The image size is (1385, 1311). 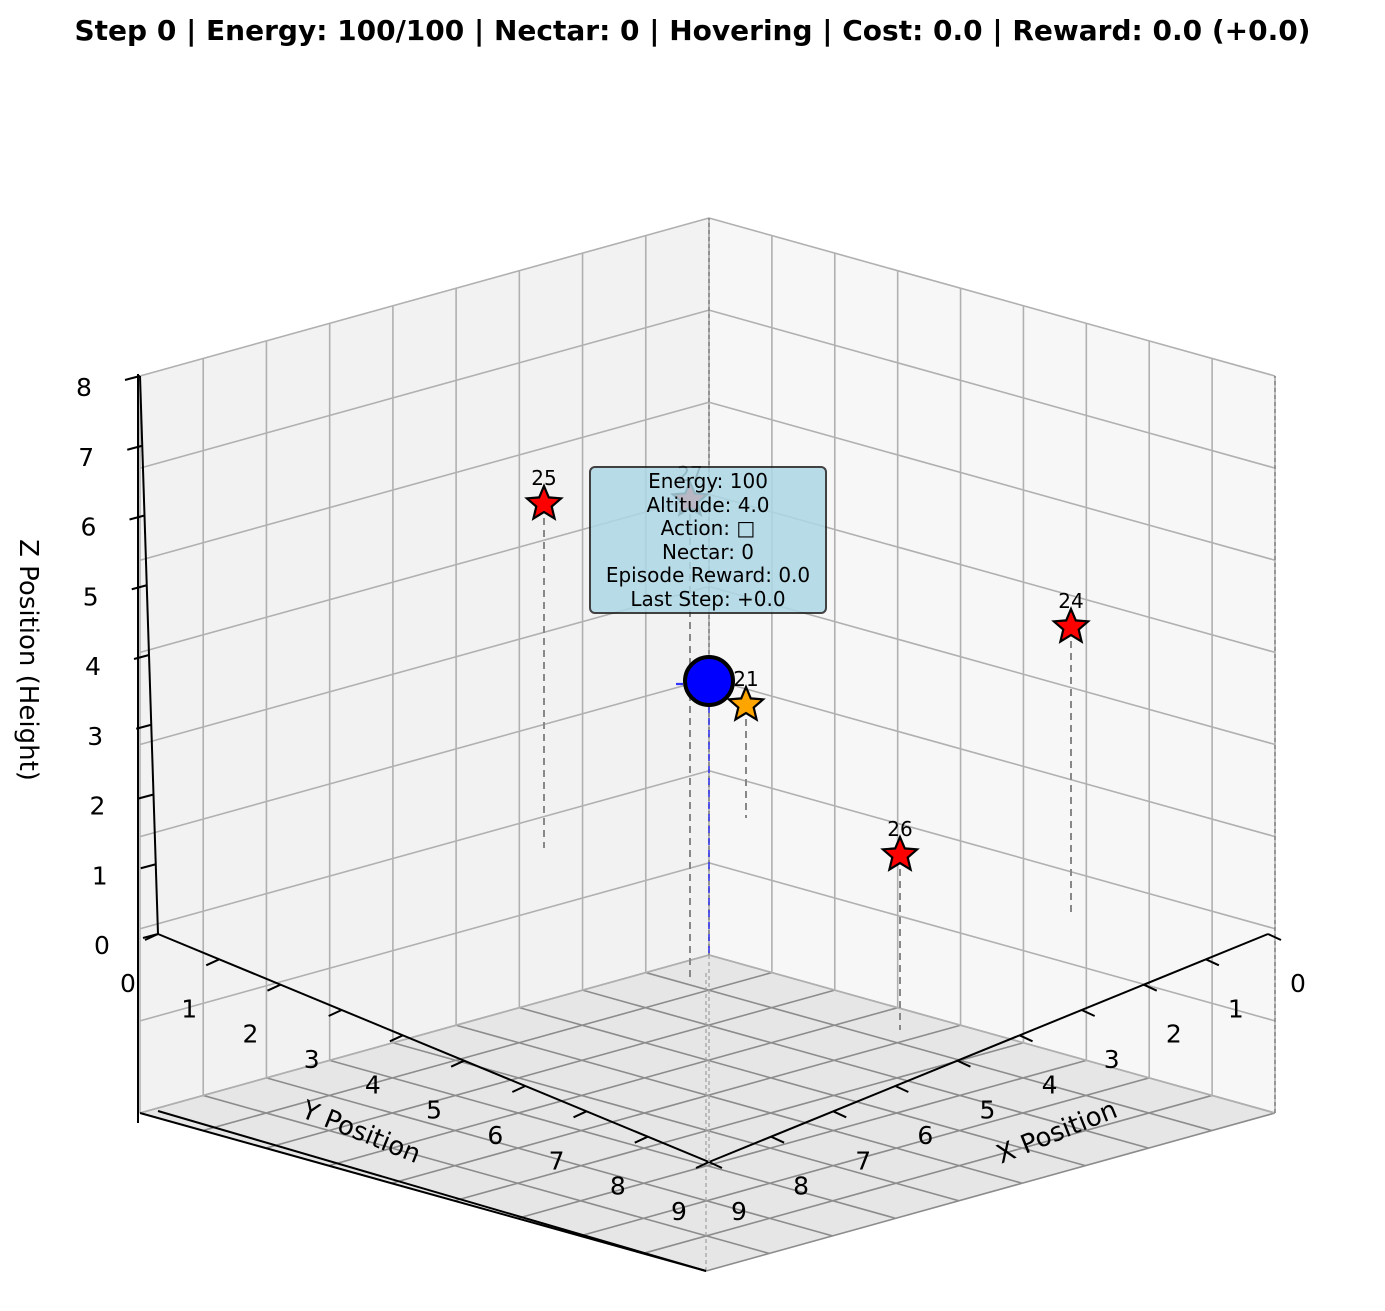 What do you see at coordinates (925, 1135) in the screenshot?
I see `x-tick-label: 6` at bounding box center [925, 1135].